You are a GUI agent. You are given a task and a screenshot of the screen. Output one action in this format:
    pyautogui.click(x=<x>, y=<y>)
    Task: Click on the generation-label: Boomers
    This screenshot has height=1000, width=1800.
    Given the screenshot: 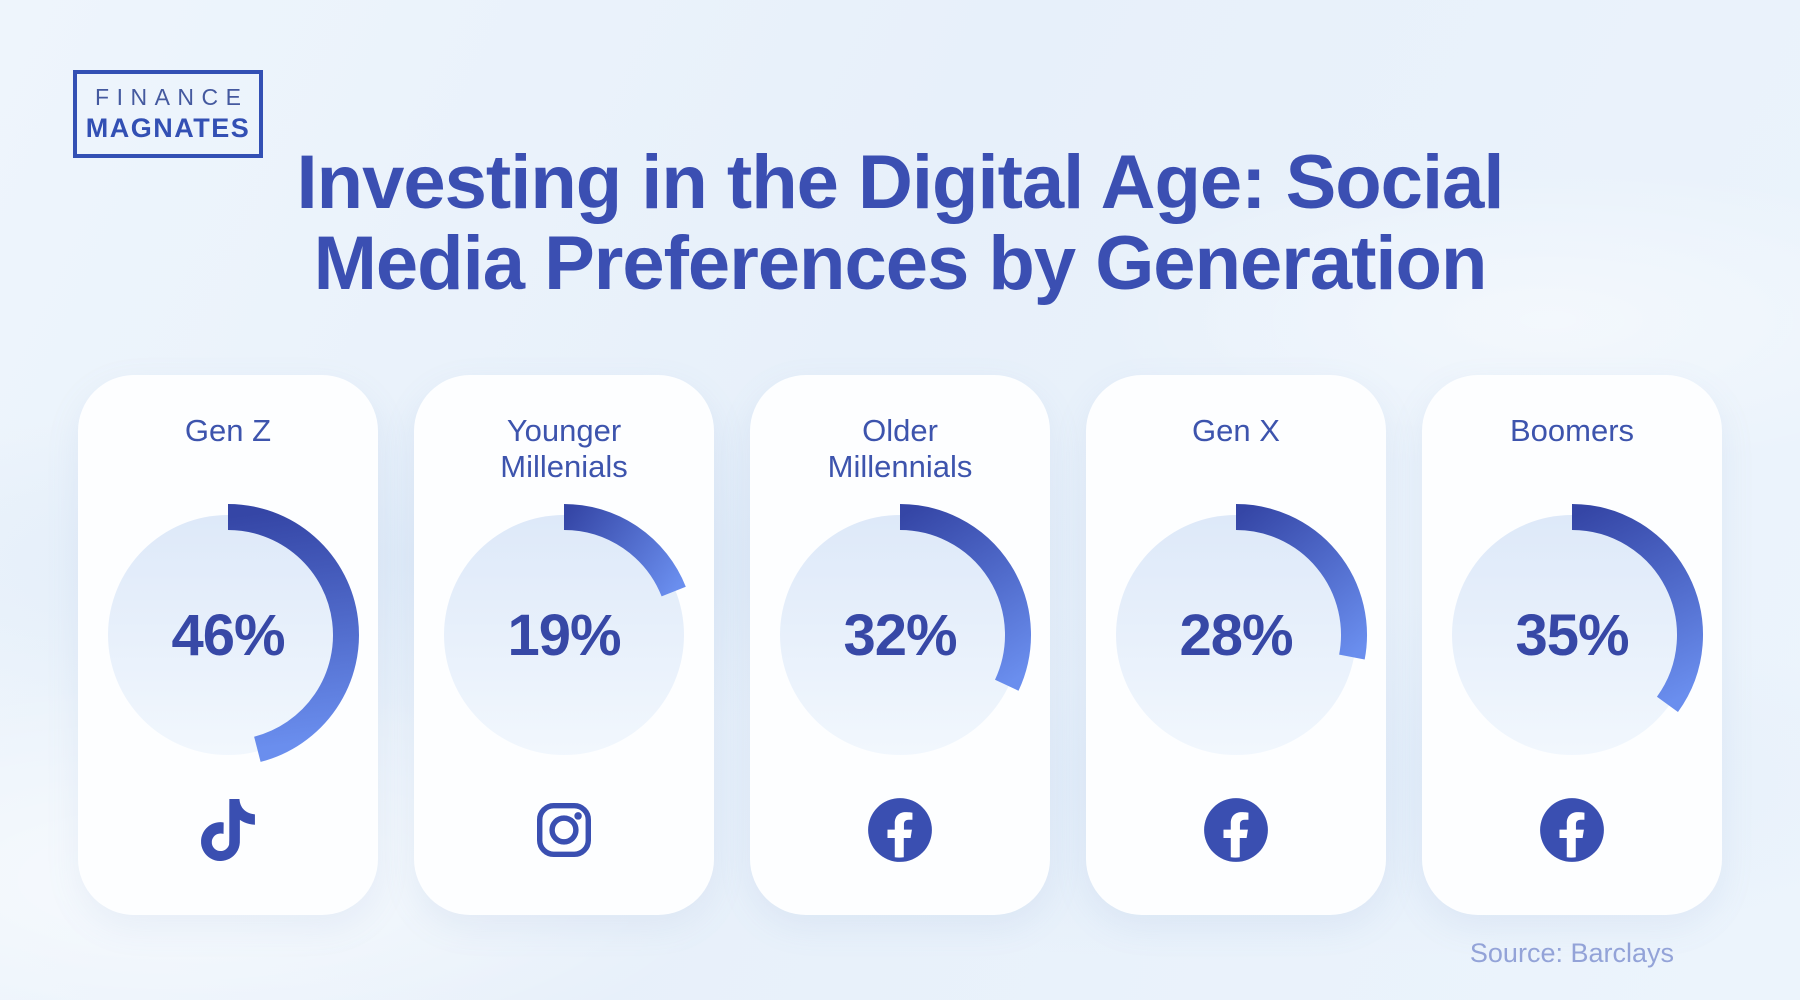 What is the action you would take?
    pyautogui.click(x=1572, y=430)
    